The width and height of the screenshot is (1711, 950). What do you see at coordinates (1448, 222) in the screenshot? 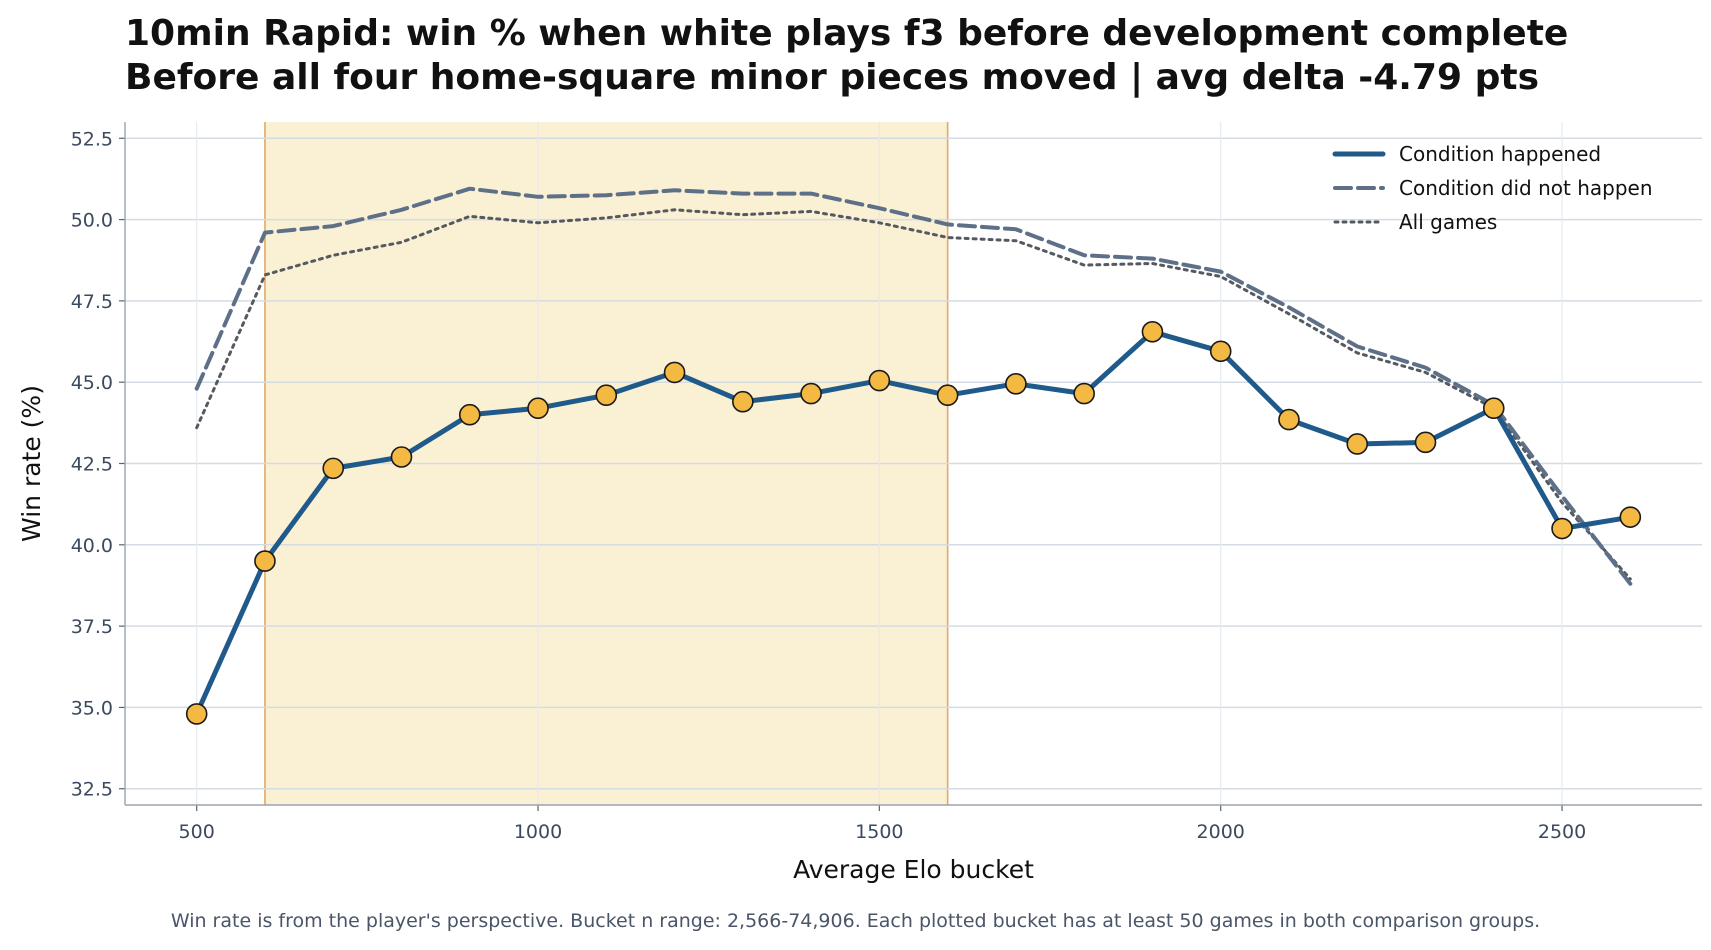
I see `legend-label: All games` at bounding box center [1448, 222].